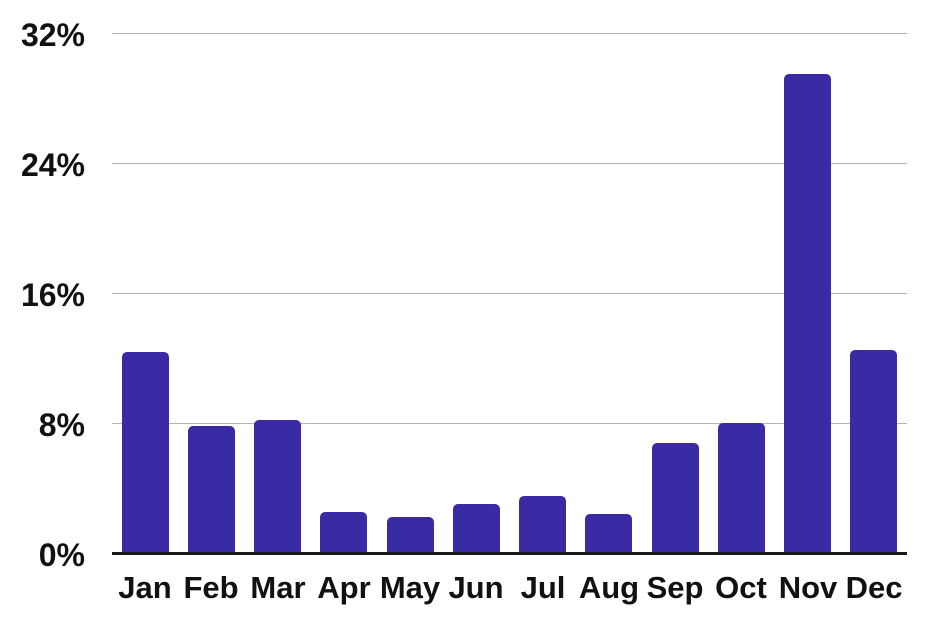 This screenshot has width=939, height=630. Describe the element at coordinates (410, 587) in the screenshot. I see `x-axis-label-may: May` at that location.